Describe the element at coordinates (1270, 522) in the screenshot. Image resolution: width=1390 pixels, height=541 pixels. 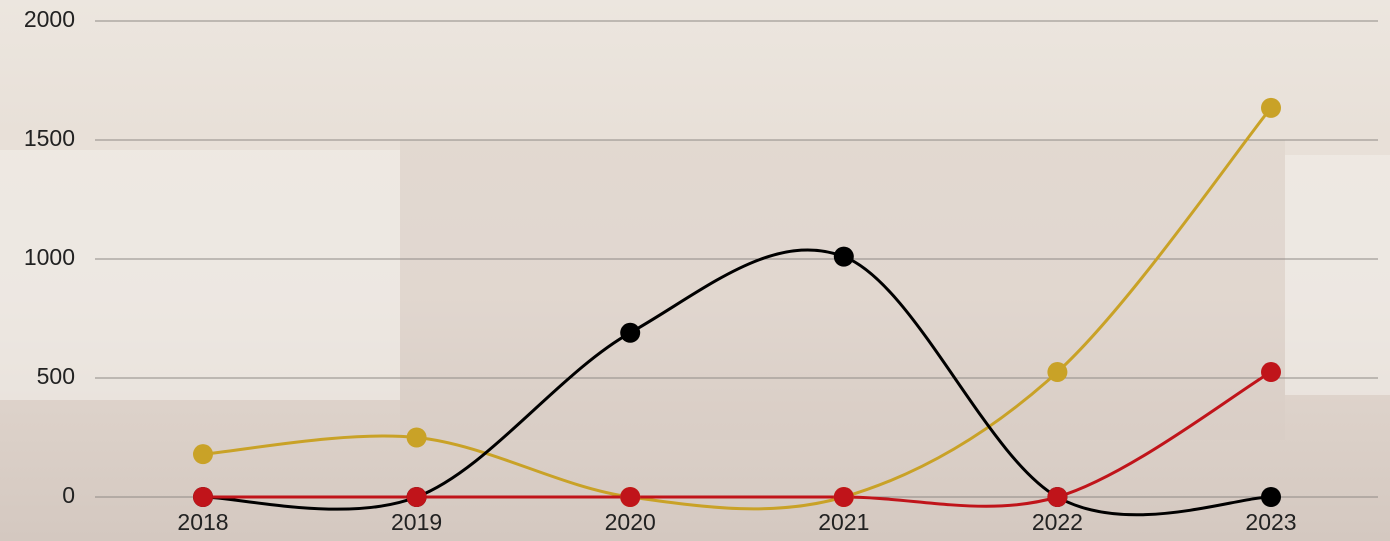
I see `x-tick-label: 2023` at that location.